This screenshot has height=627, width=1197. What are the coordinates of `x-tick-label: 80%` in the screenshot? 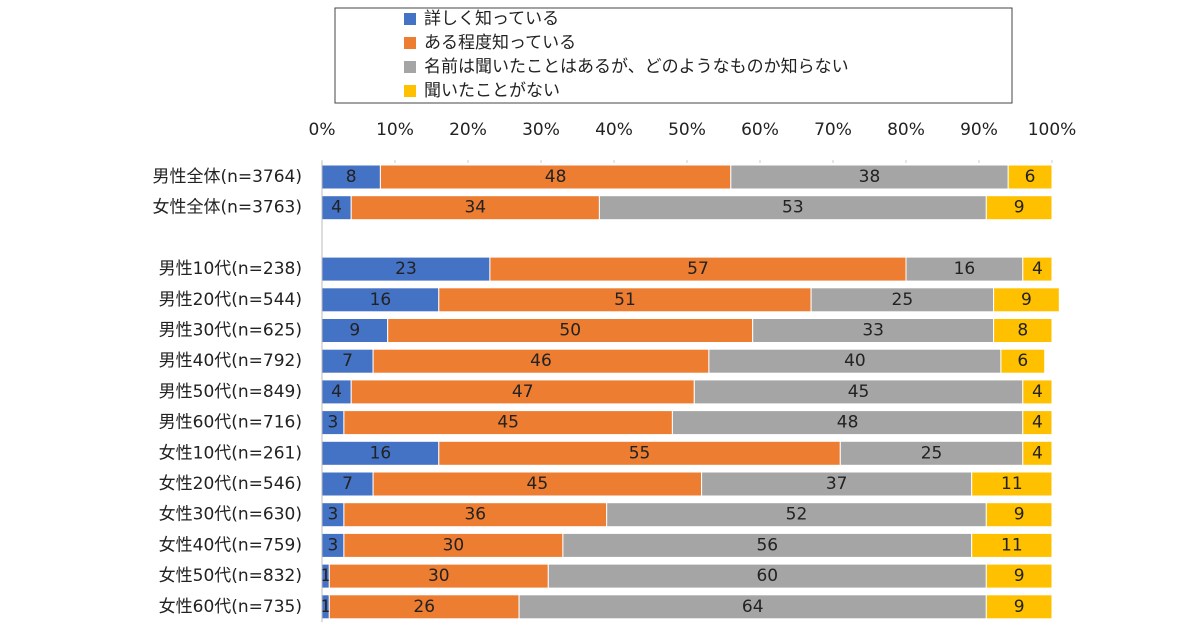 It's located at (906, 130).